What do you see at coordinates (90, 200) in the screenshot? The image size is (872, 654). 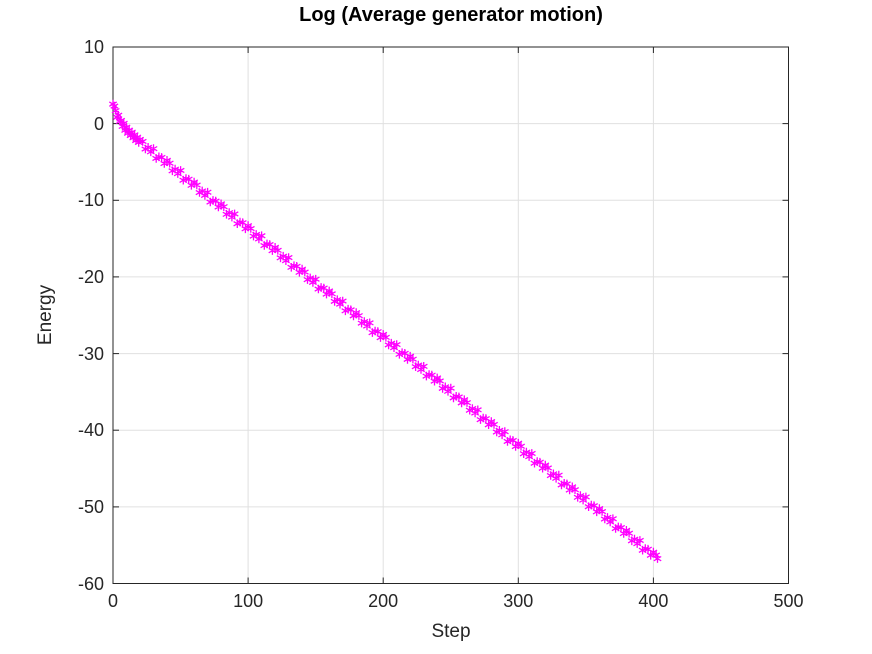 I see `y-tick-label: -10` at bounding box center [90, 200].